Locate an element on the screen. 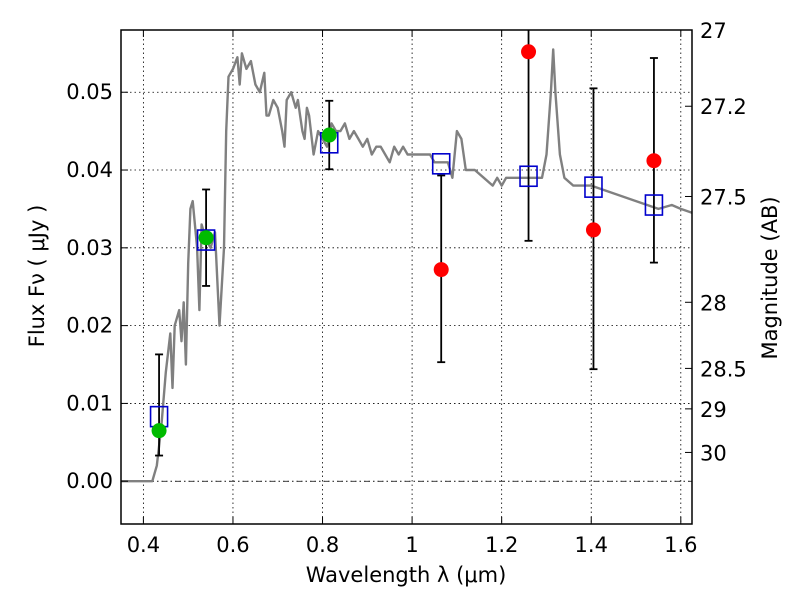 The image size is (800, 600). x-tick-label: 0.6 is located at coordinates (232, 545).